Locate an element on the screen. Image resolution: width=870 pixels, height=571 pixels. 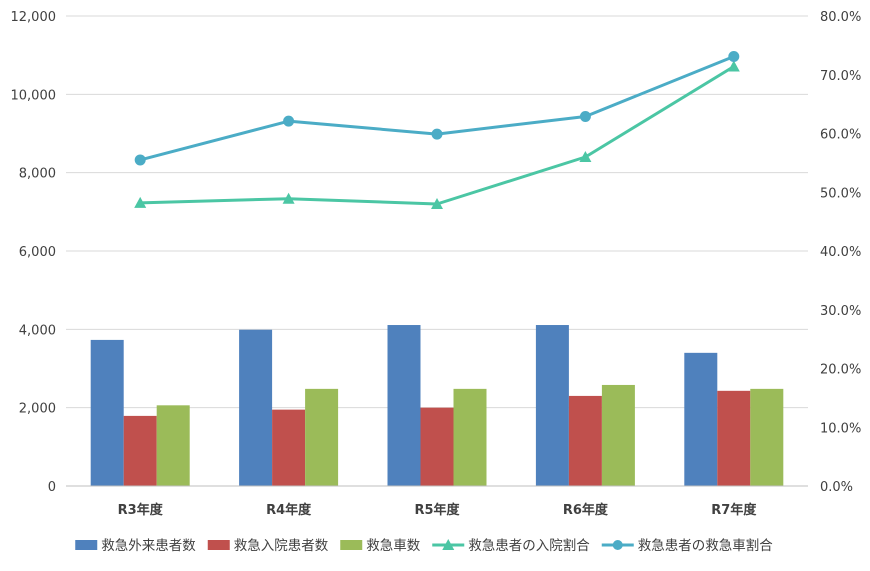
y-left-tick-label: 8,000 is located at coordinates (37, 174).